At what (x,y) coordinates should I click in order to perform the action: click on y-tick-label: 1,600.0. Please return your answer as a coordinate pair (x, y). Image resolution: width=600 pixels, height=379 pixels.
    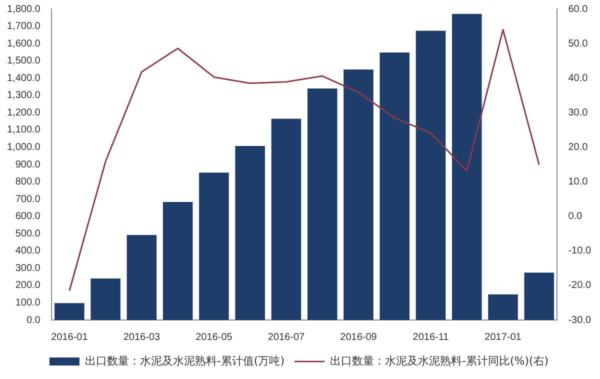
    Looking at the image, I should click on (23, 44).